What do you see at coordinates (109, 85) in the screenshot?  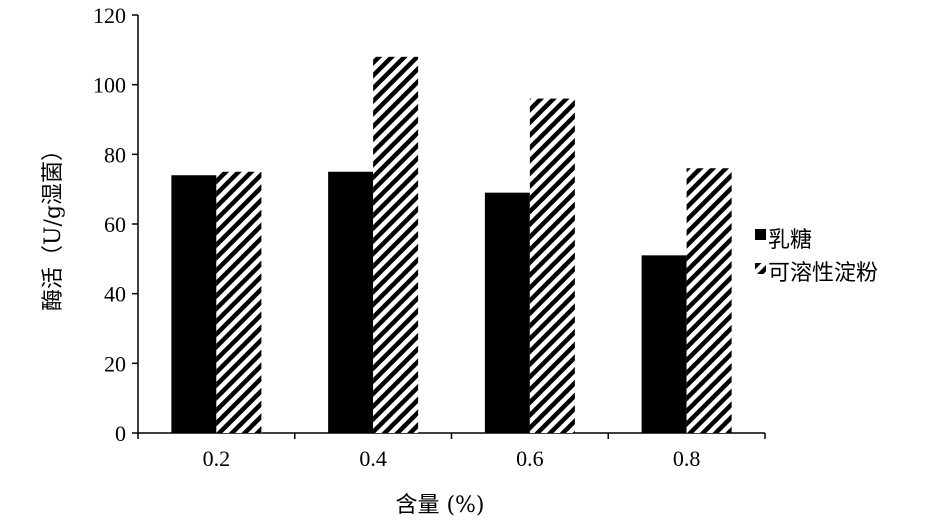 I see `y-tick-label: 100` at bounding box center [109, 85].